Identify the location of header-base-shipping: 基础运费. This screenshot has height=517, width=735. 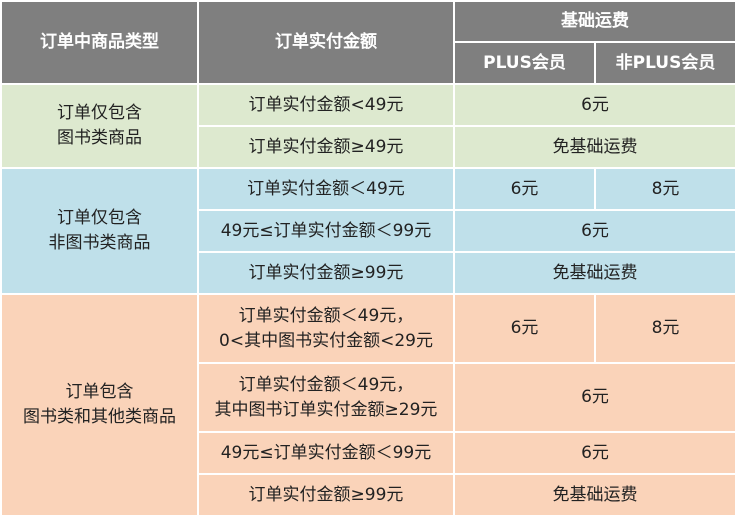
(594, 21).